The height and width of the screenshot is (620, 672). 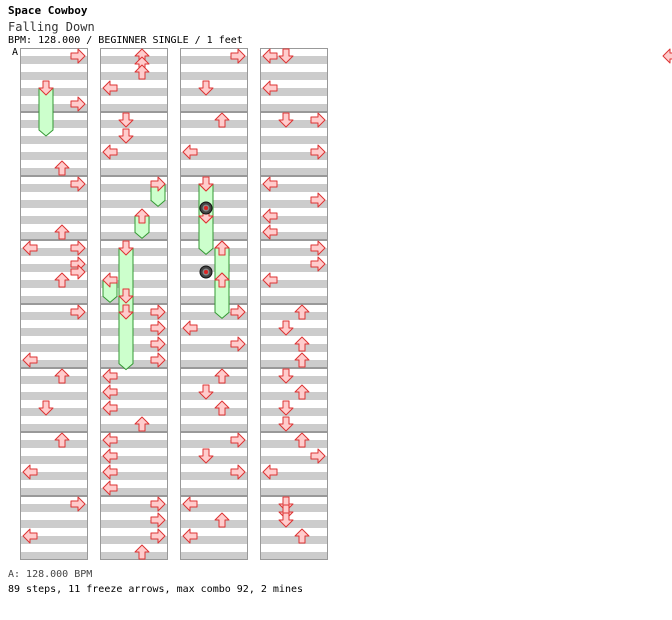 What do you see at coordinates (206, 272) in the screenshot?
I see `mine` at bounding box center [206, 272].